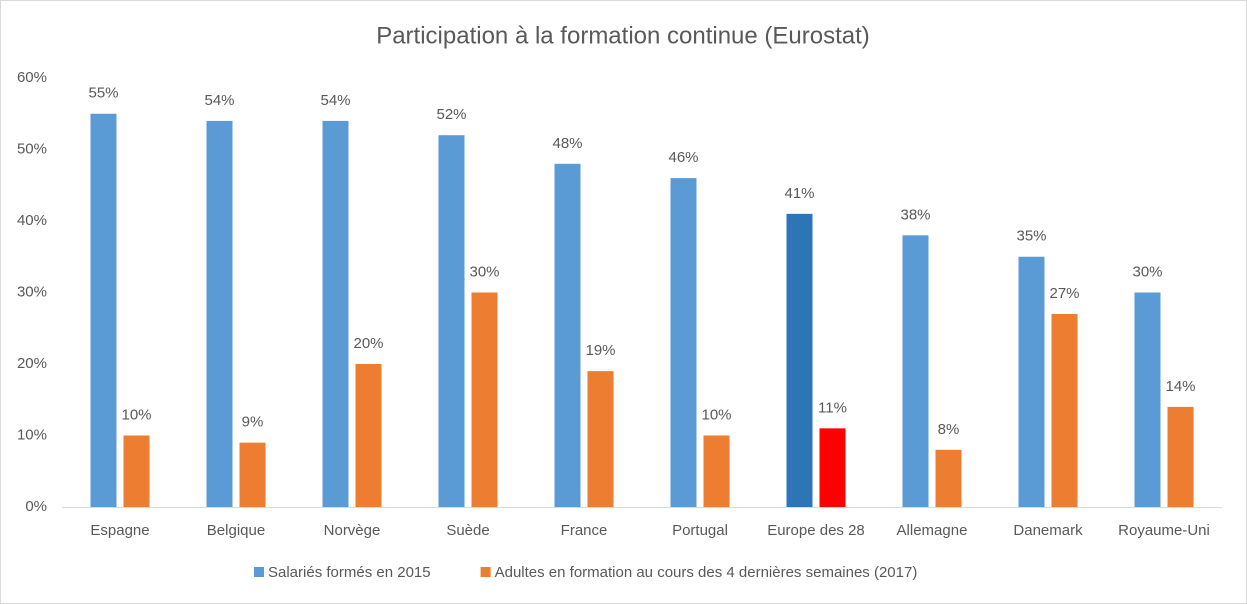  What do you see at coordinates (567, 143) in the screenshot?
I see `value-label: 48%` at bounding box center [567, 143].